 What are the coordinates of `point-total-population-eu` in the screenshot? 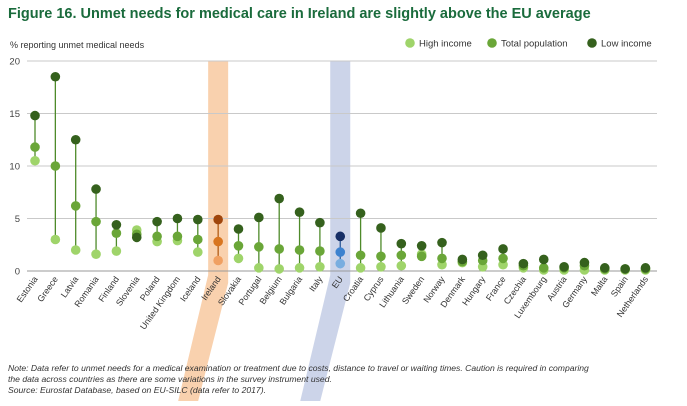 It's located at (340, 252).